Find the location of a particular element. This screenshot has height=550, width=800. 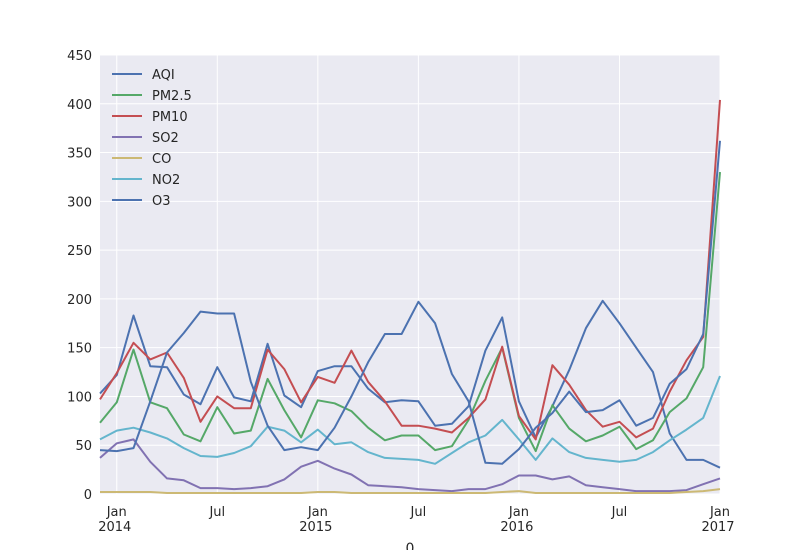

y-tick-label: 450 is located at coordinates (79, 56).